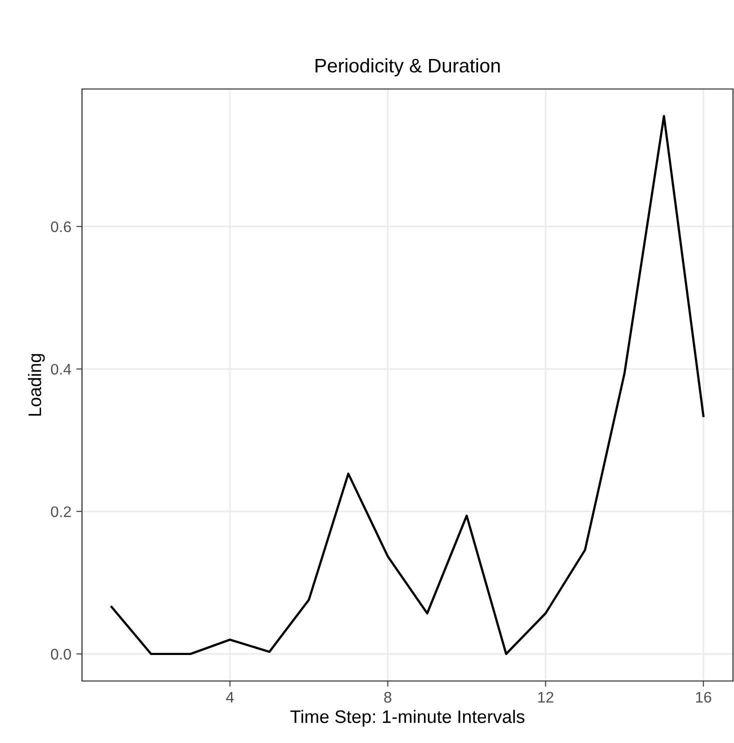 The height and width of the screenshot is (743, 734). Describe the element at coordinates (704, 697) in the screenshot. I see `x-tick-label: 16` at that location.